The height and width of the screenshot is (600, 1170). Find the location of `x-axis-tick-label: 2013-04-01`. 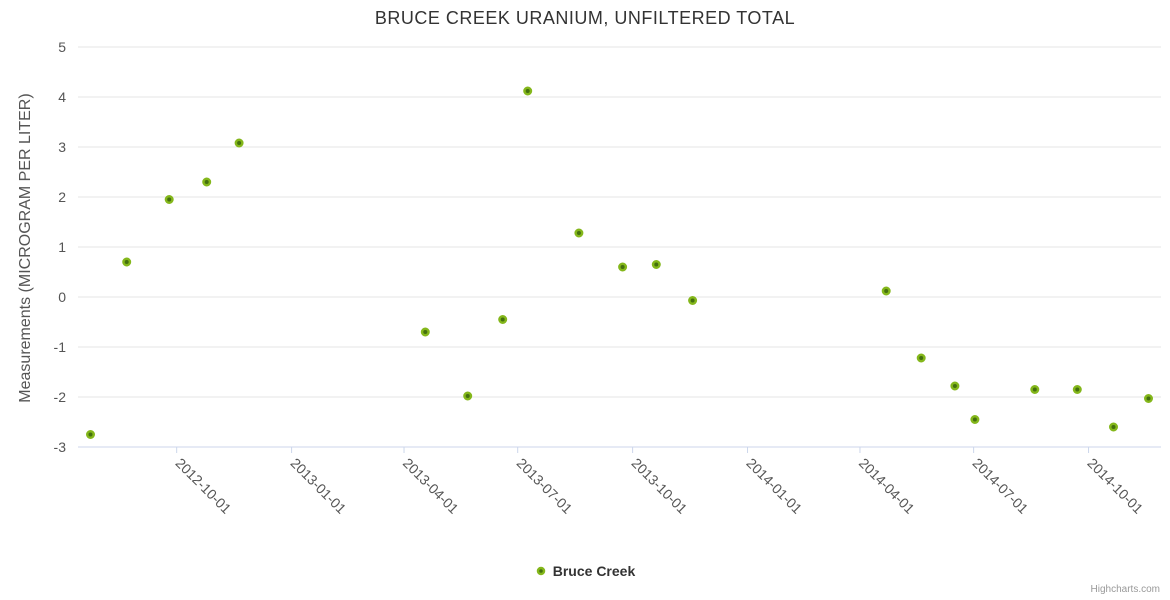

x-axis-tick-label: 2013-04-01 is located at coordinates (431, 486).